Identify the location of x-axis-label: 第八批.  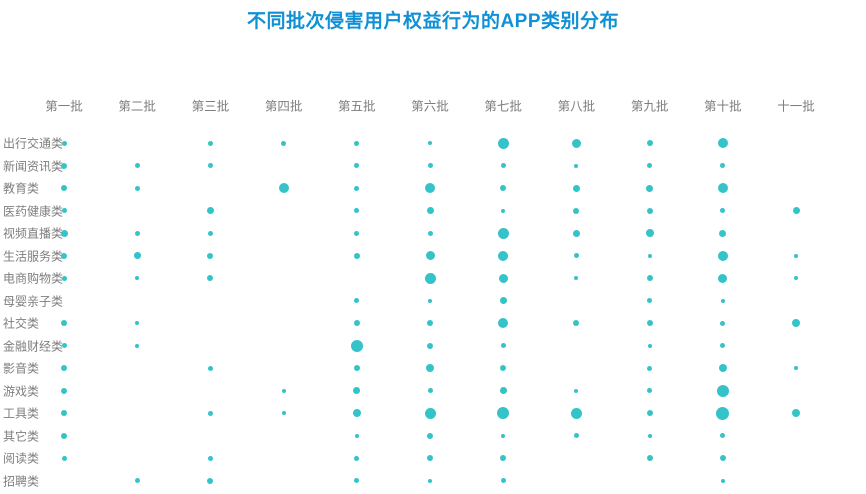
(576, 106).